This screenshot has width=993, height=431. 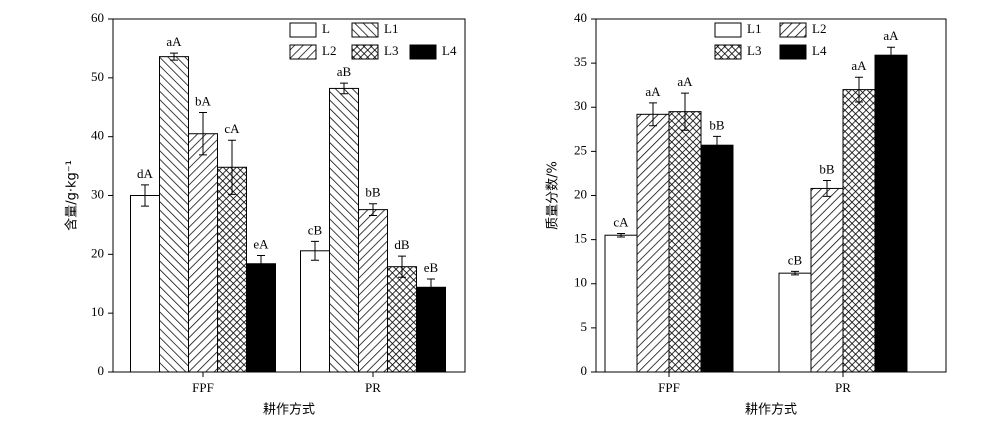 I want to click on significance-letter: eB, so click(x=431, y=267).